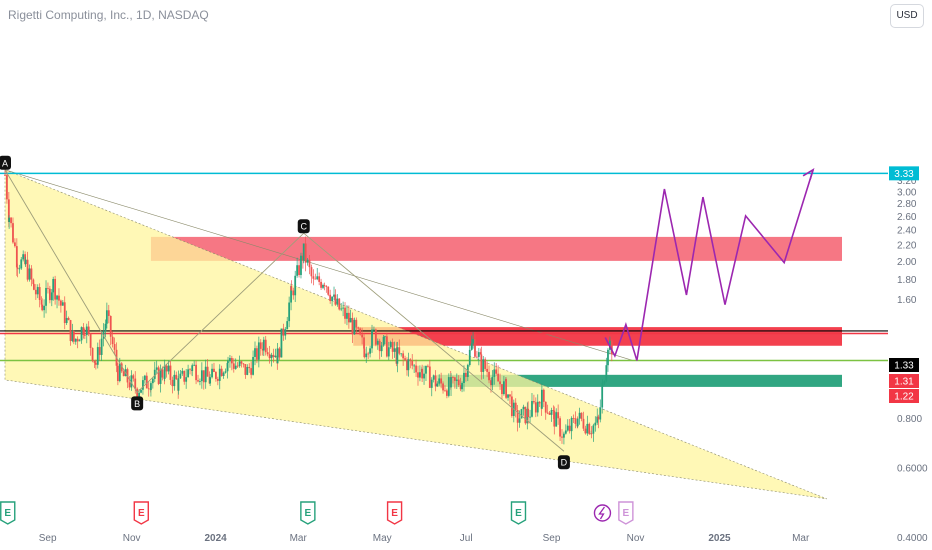 The image size is (932, 550). What do you see at coordinates (907, 181) in the screenshot?
I see `y-tick-label: 3.20` at bounding box center [907, 181].